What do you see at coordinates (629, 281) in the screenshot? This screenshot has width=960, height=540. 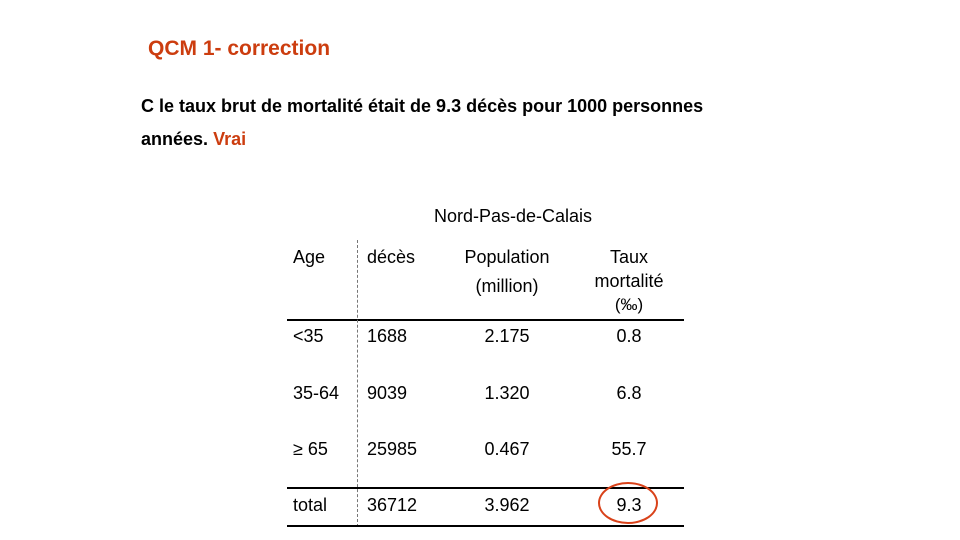 I see `header-taux-line2: mortalité` at bounding box center [629, 281].